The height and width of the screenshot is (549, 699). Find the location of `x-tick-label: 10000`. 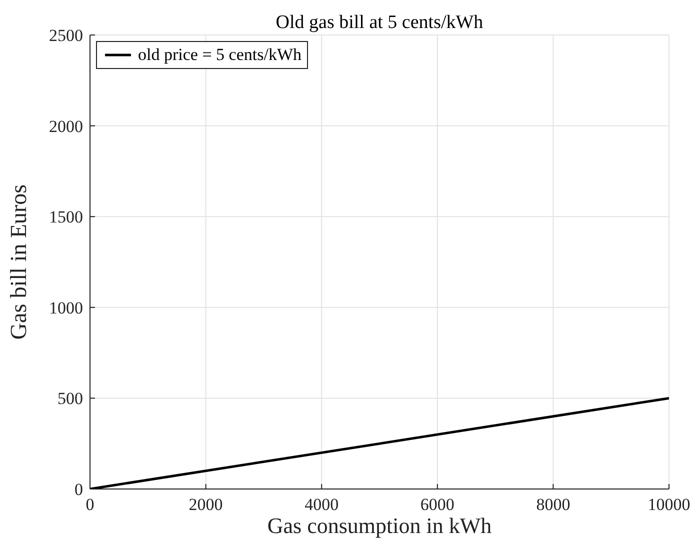

x-tick-label: 10000 is located at coordinates (669, 504).